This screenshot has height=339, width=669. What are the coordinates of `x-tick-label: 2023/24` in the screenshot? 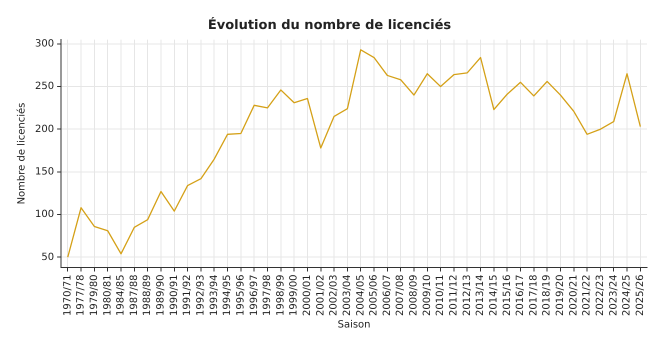 It's located at (614, 295).